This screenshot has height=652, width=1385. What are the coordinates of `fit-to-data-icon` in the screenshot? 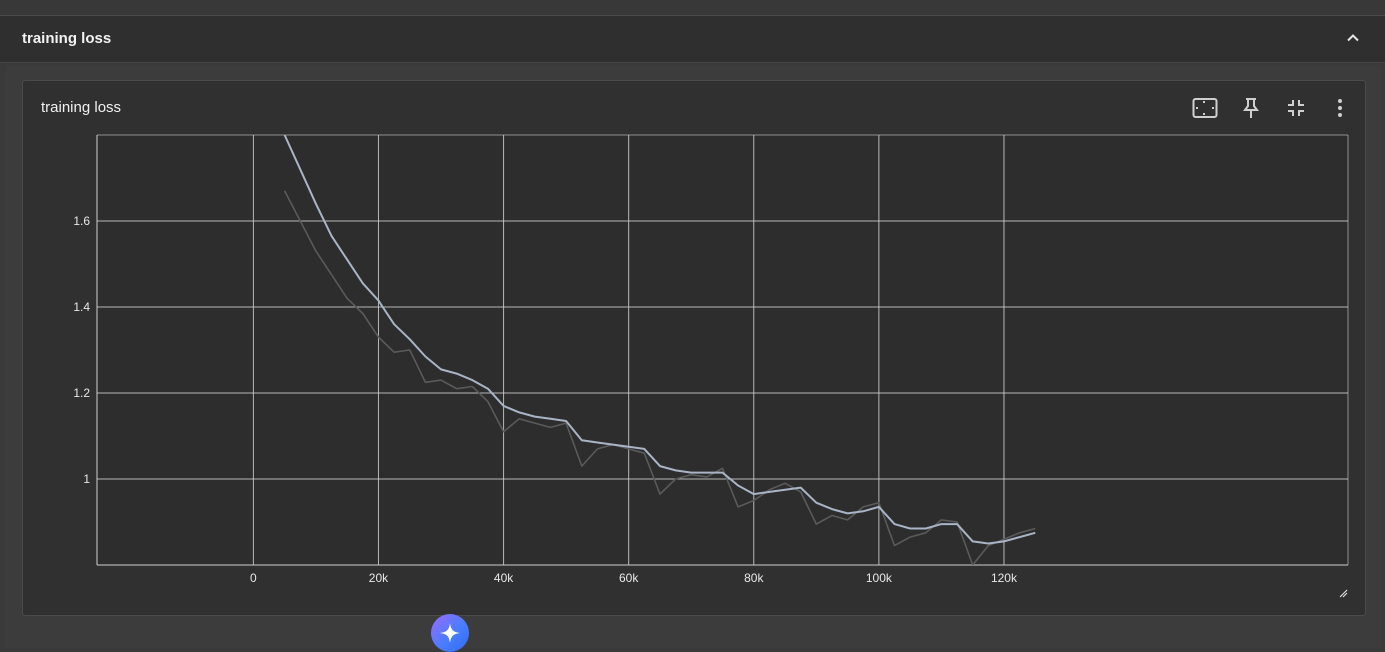 It's located at (1205, 108).